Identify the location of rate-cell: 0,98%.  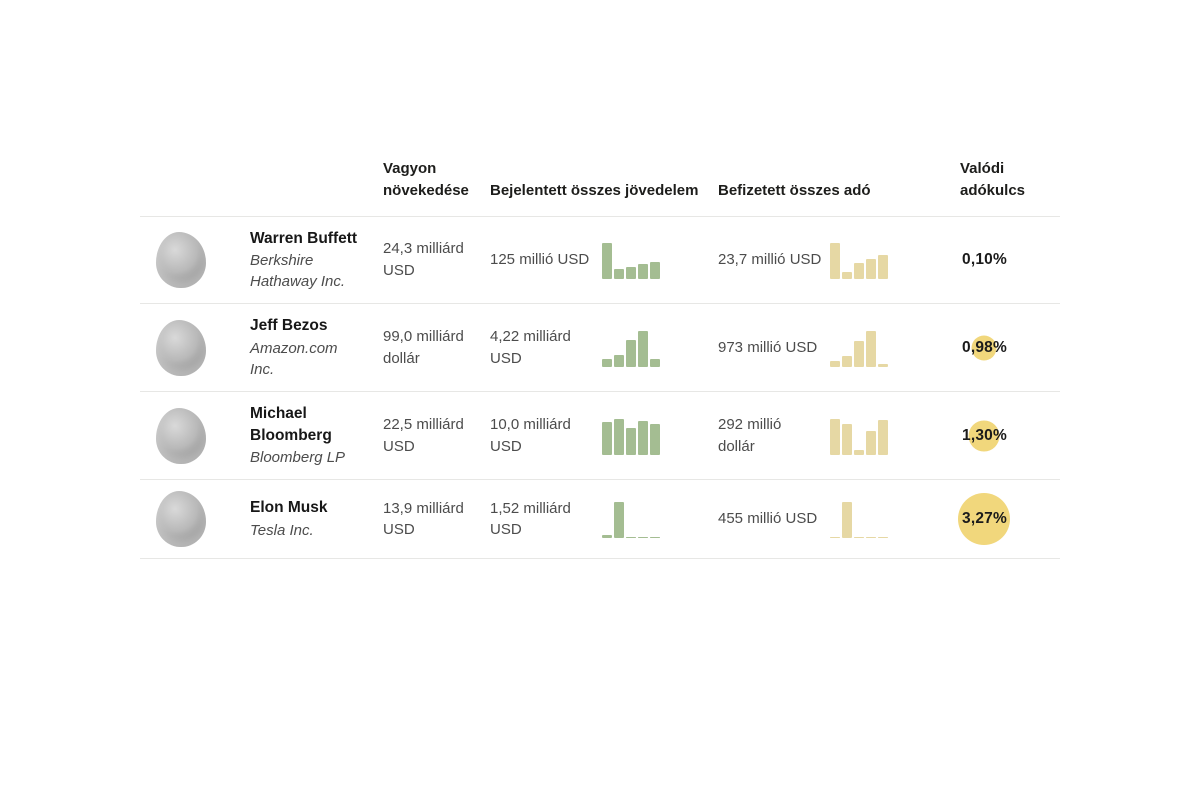
(1003, 348).